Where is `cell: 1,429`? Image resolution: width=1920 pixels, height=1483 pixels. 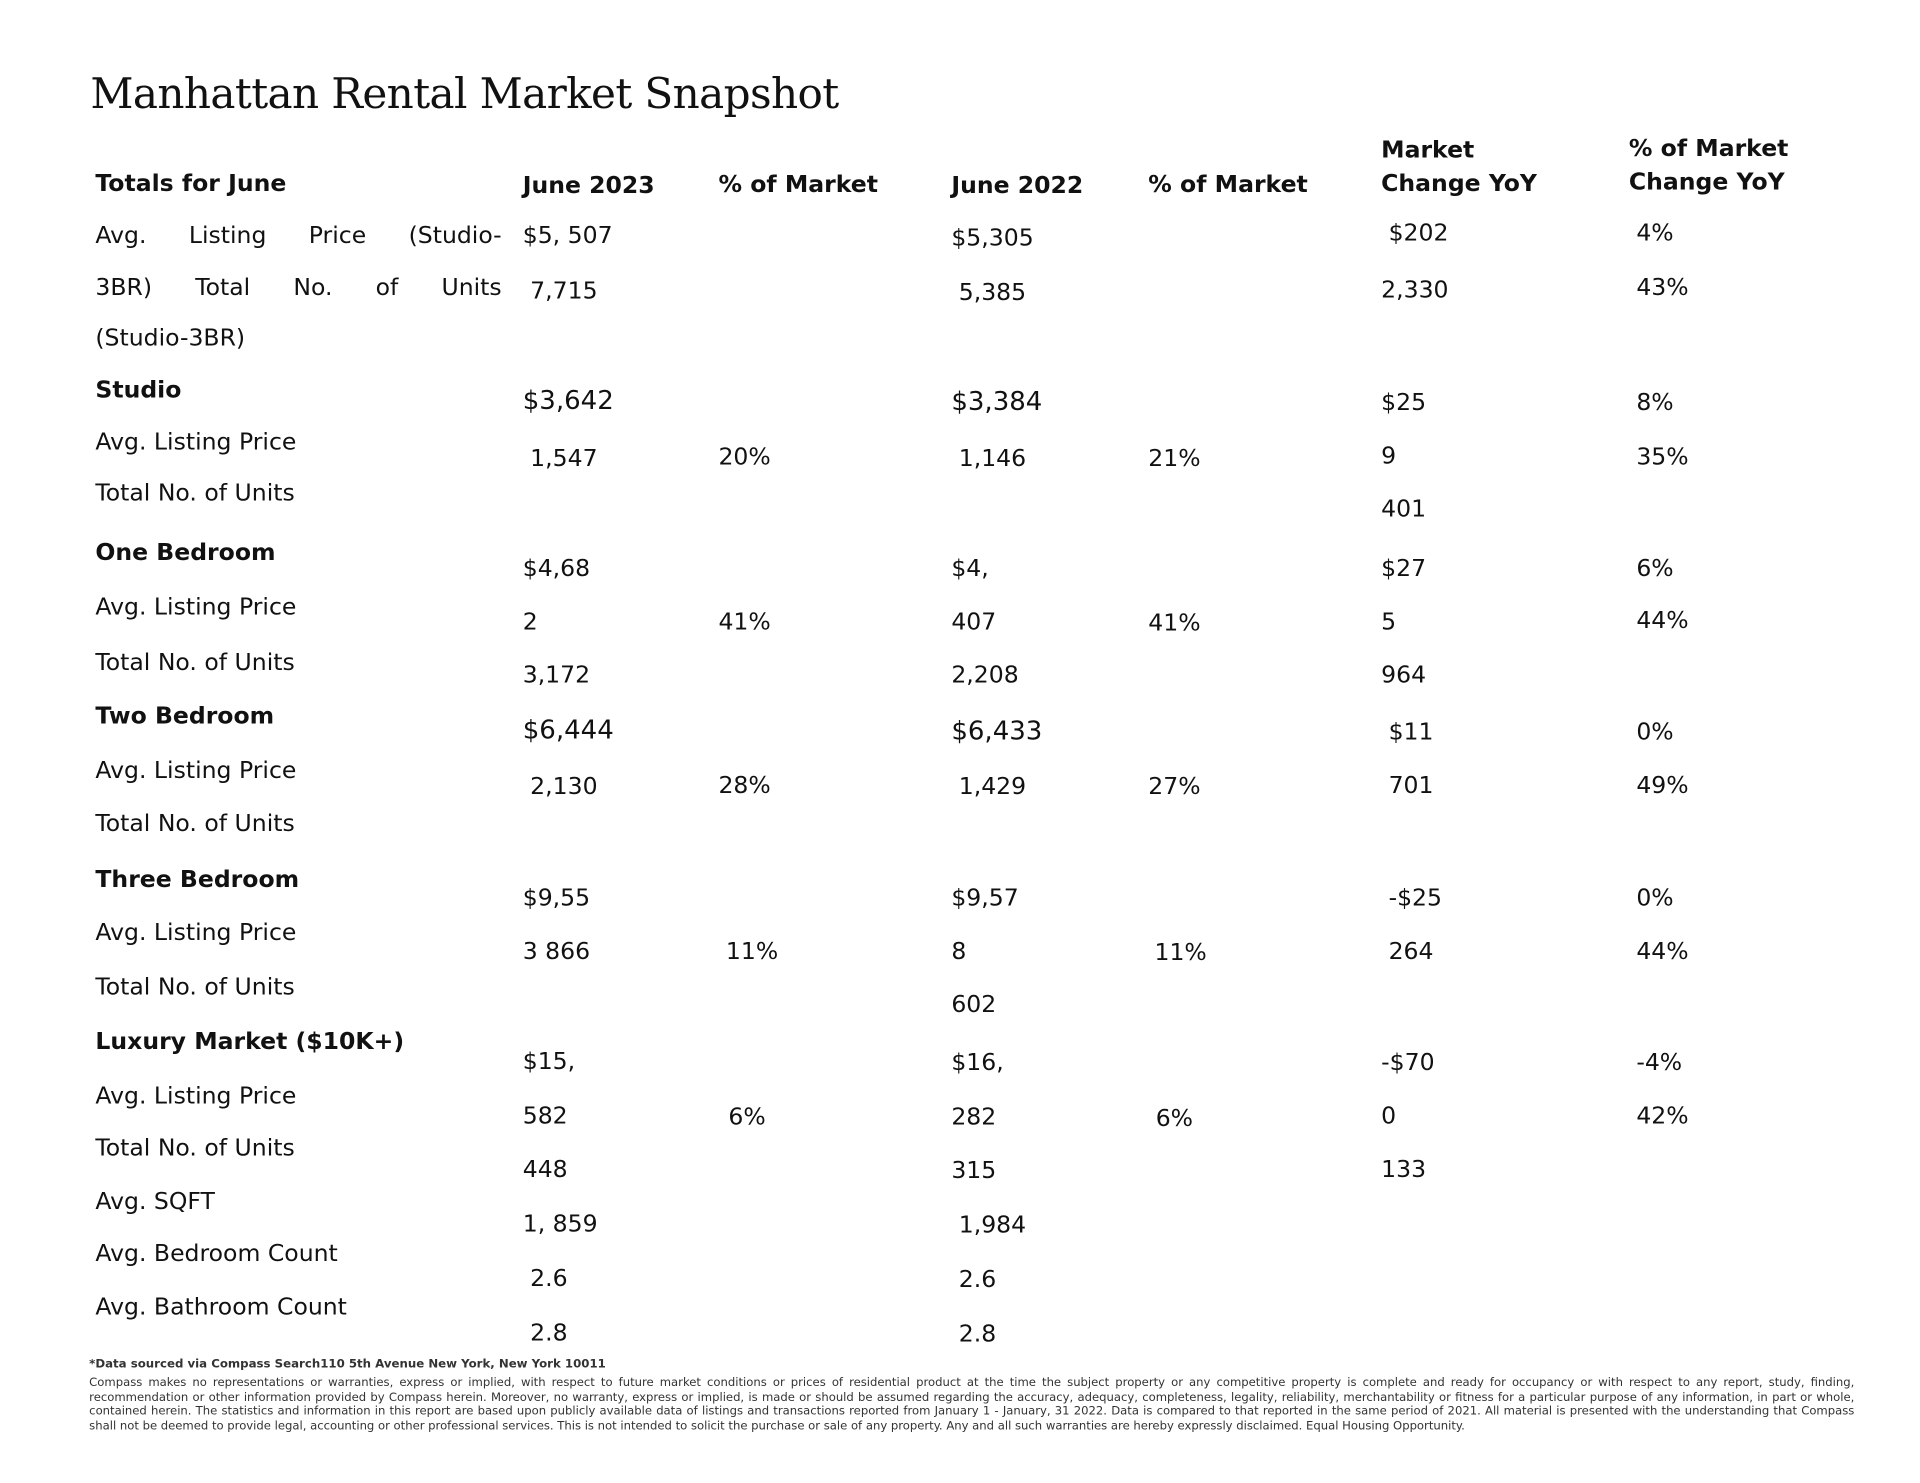 cell: 1,429 is located at coordinates (992, 786).